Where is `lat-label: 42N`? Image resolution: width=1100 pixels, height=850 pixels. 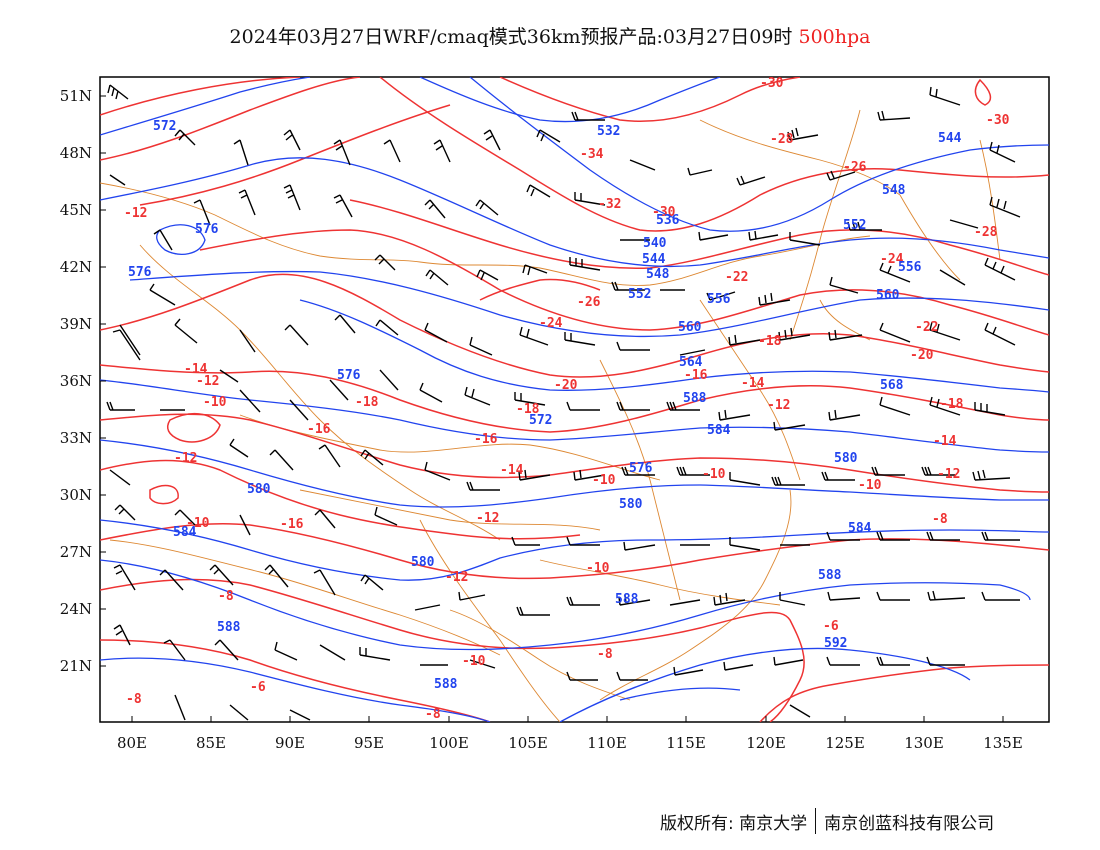 lat-label: 42N is located at coordinates (76, 267).